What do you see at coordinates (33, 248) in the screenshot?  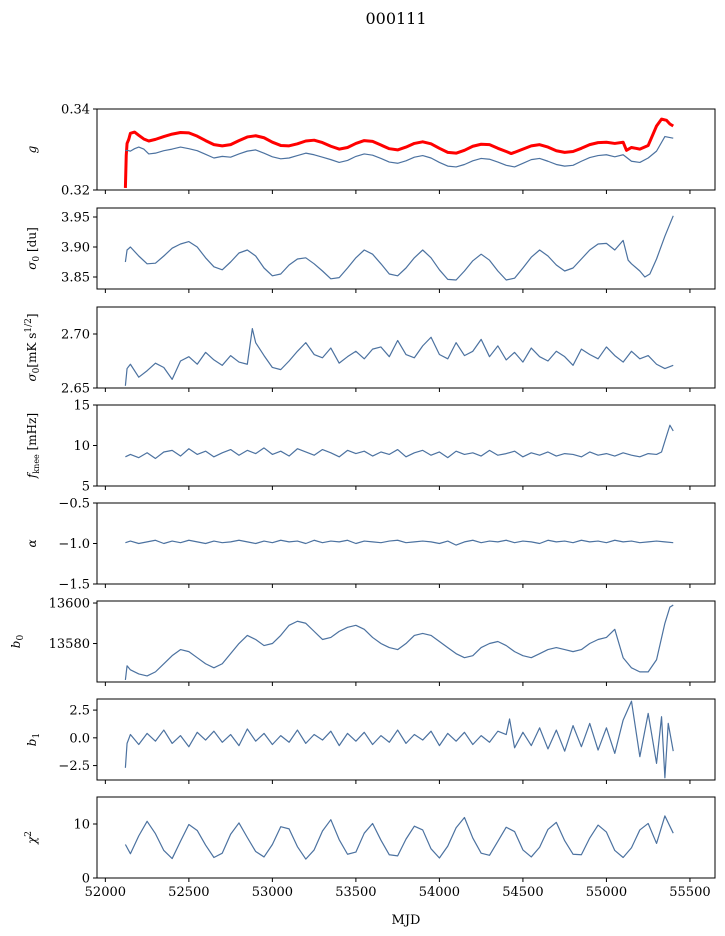 I see `y-axis-label: σ0 [du]` at bounding box center [33, 248].